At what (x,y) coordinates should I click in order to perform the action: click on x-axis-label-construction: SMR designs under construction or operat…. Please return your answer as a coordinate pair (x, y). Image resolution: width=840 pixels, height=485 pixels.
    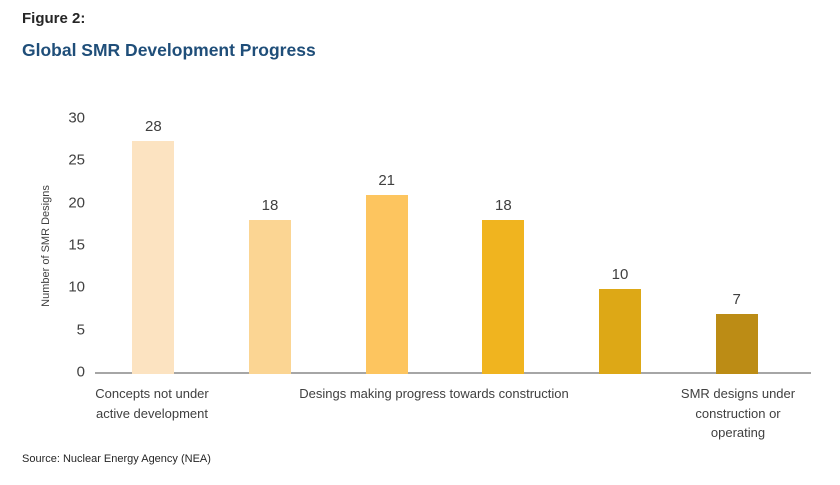
    Looking at the image, I should click on (738, 413).